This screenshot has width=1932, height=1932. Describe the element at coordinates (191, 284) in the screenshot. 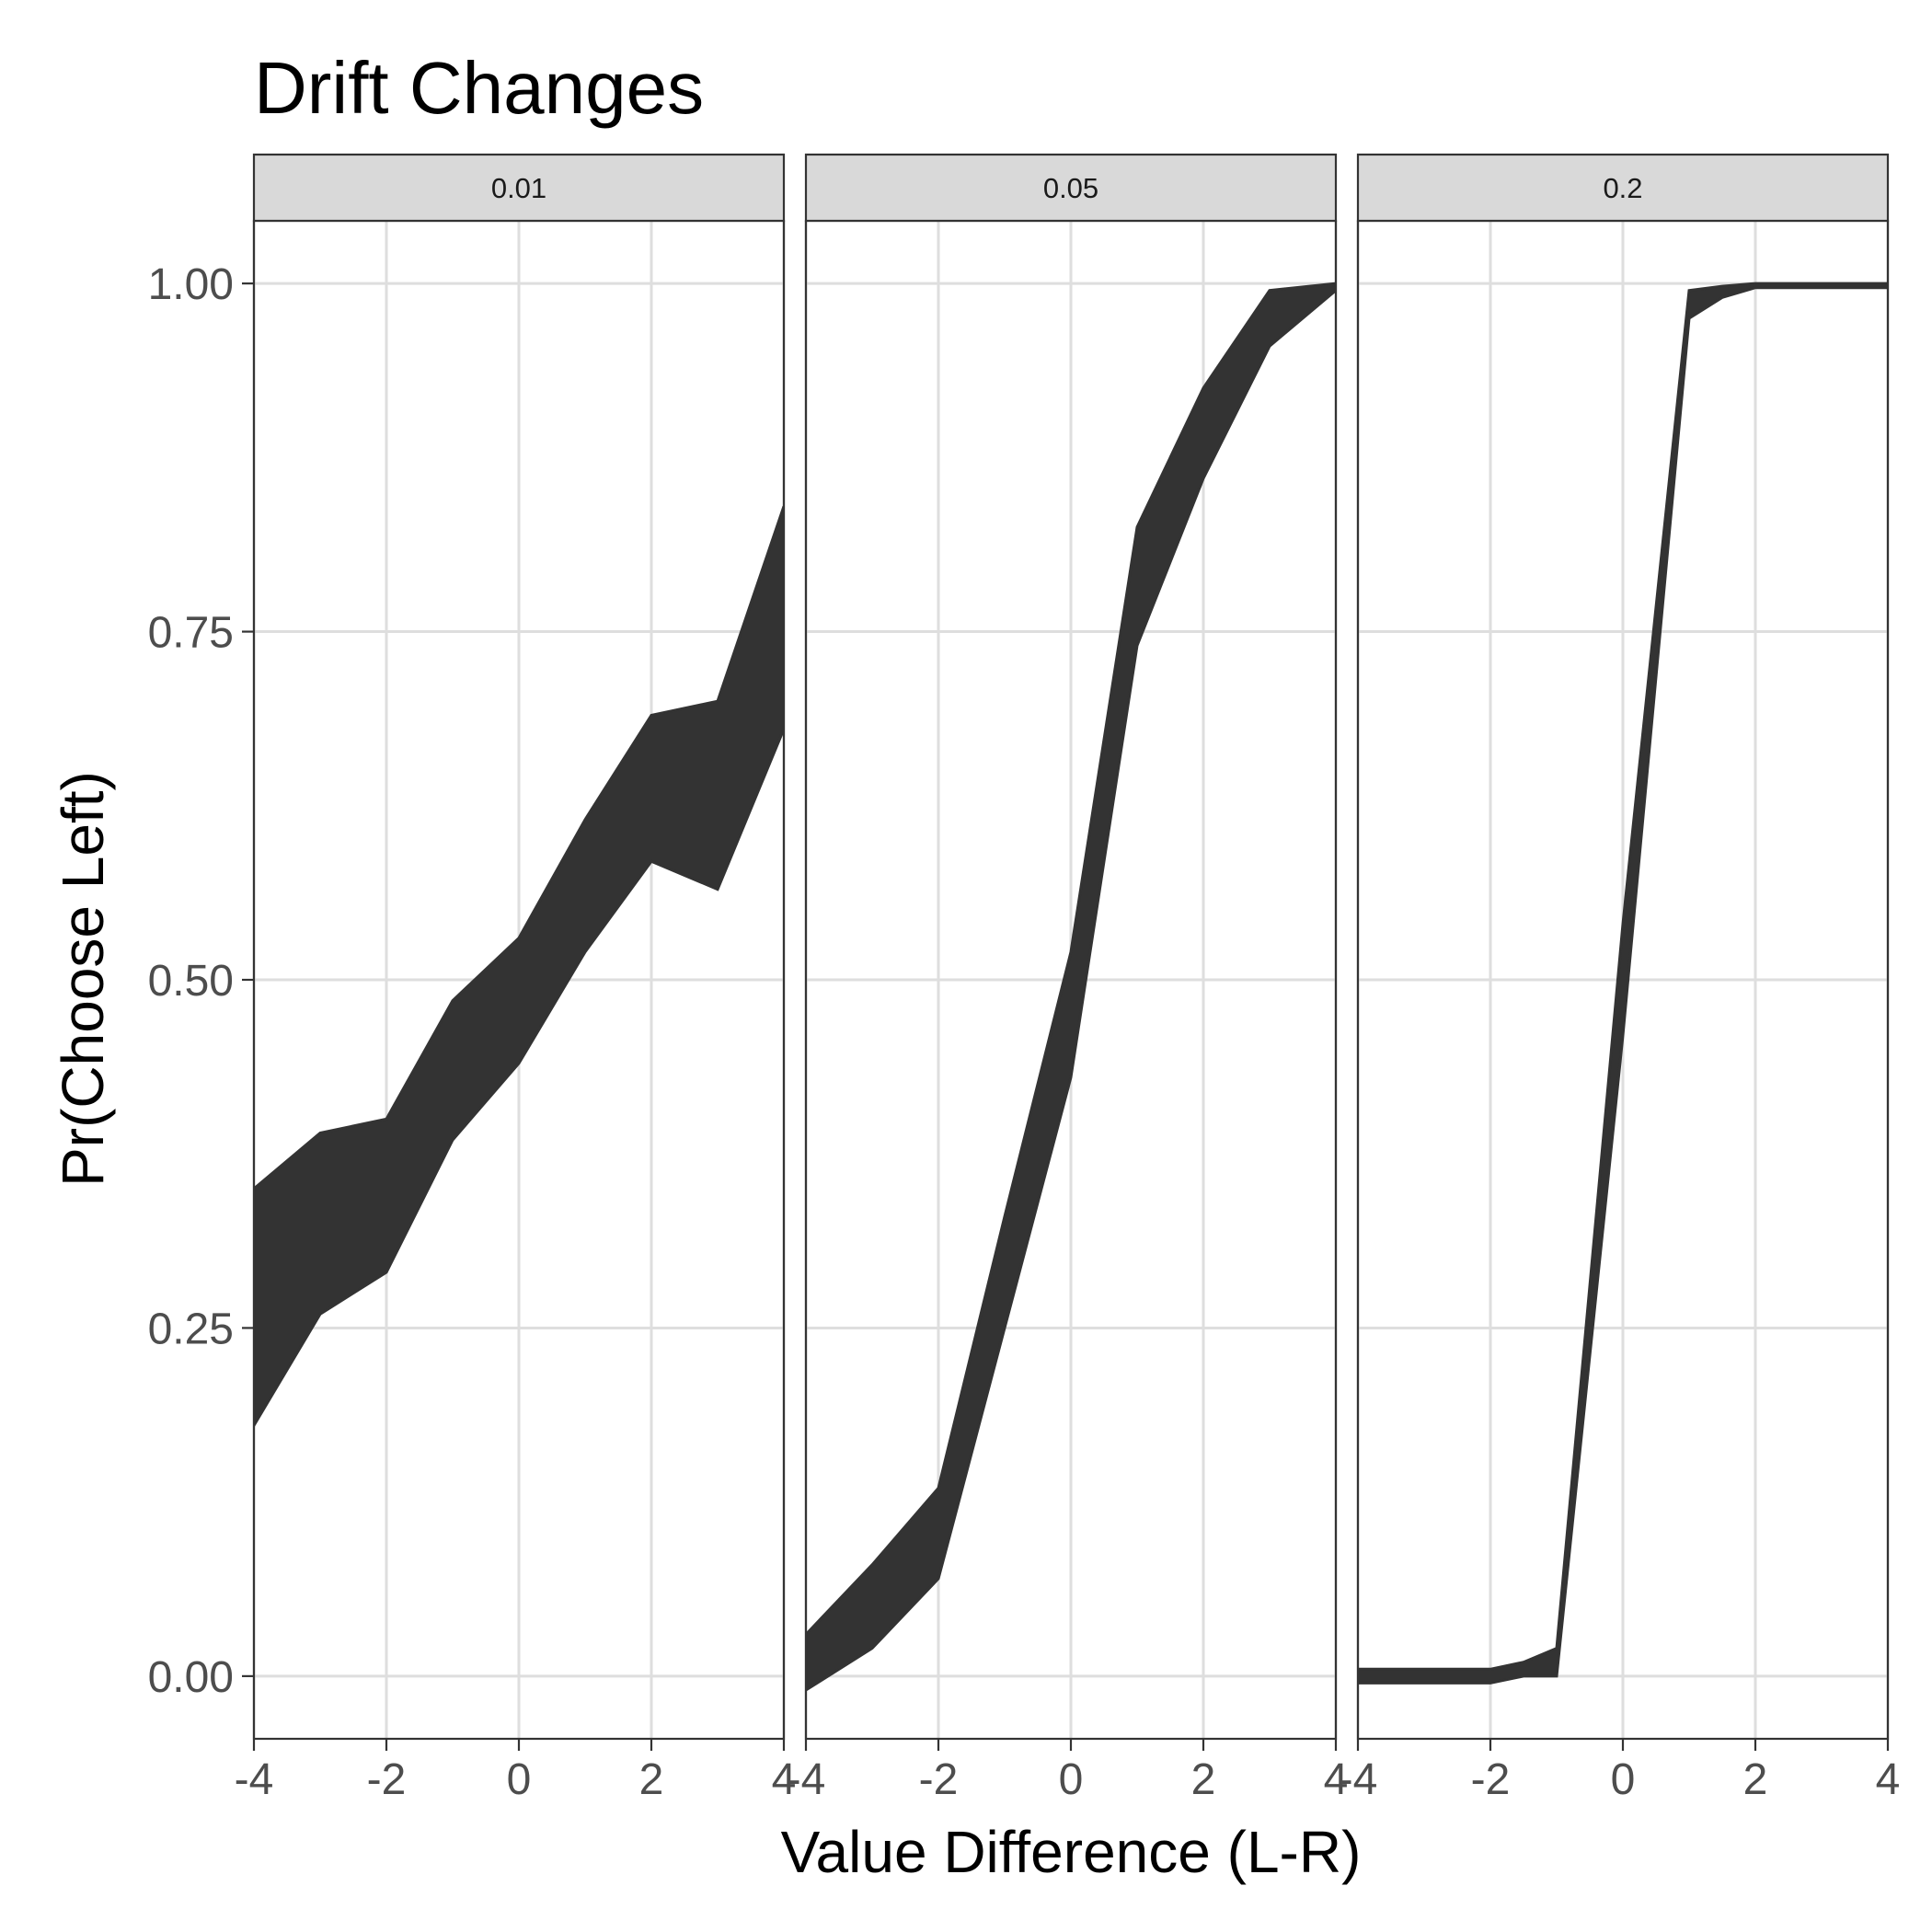

I see `y-tick-label: 1.00` at that location.